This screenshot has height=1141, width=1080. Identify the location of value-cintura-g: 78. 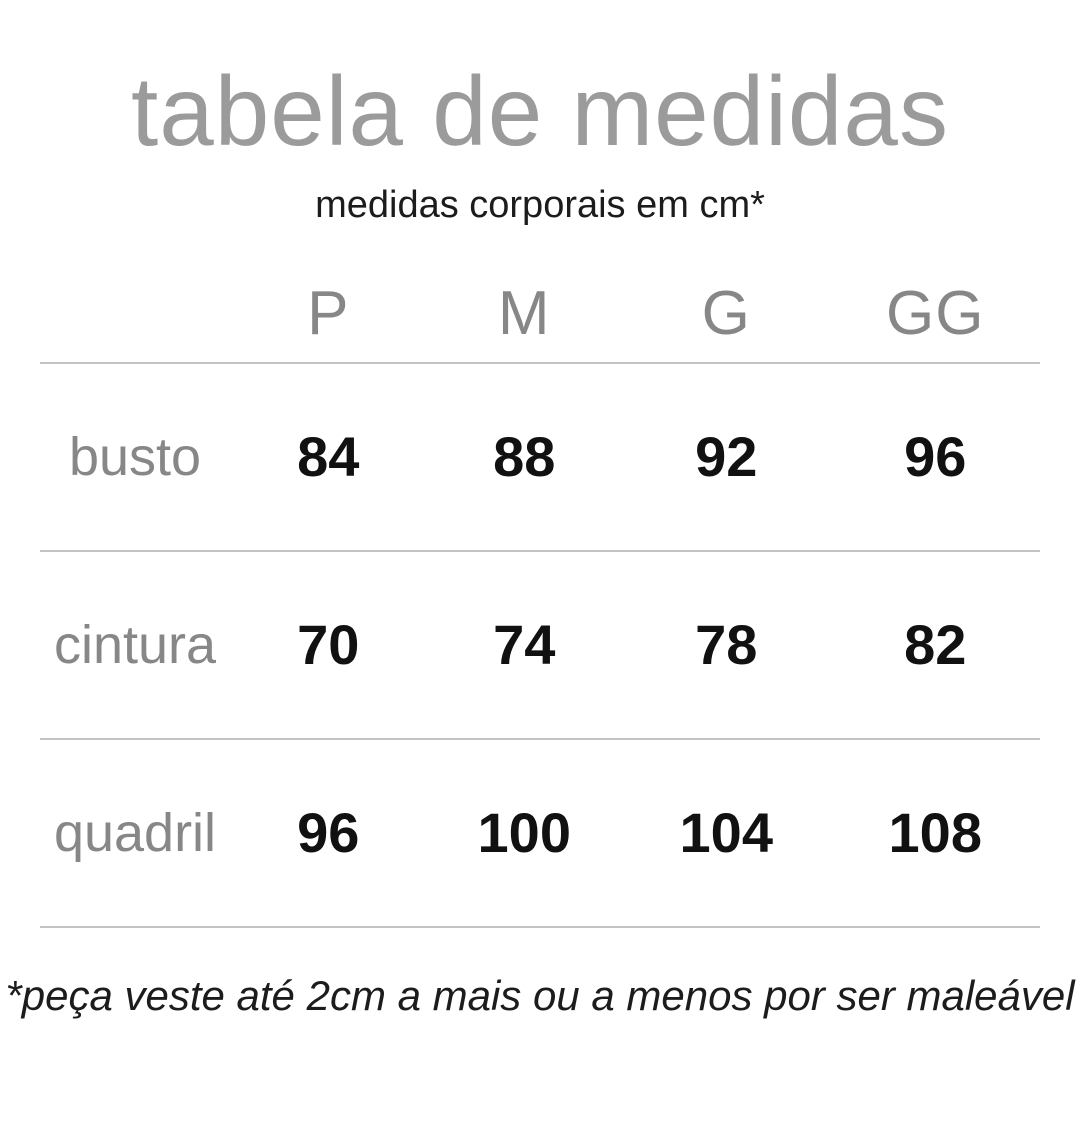
(726, 645).